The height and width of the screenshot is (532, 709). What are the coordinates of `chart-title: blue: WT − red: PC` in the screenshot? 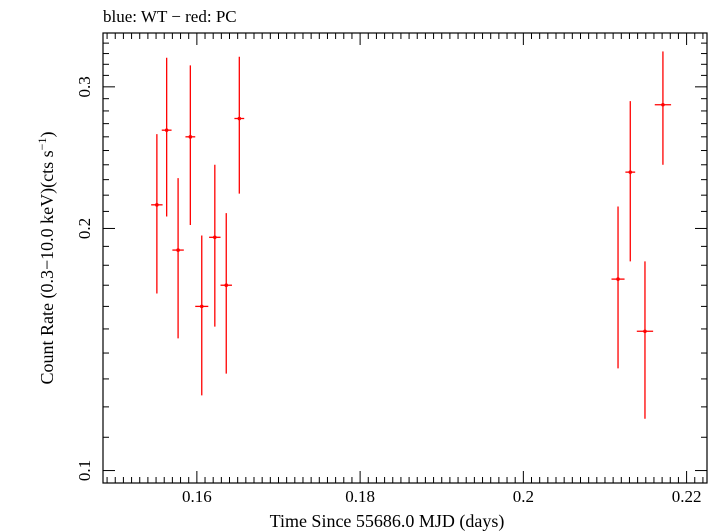 It's located at (170, 16).